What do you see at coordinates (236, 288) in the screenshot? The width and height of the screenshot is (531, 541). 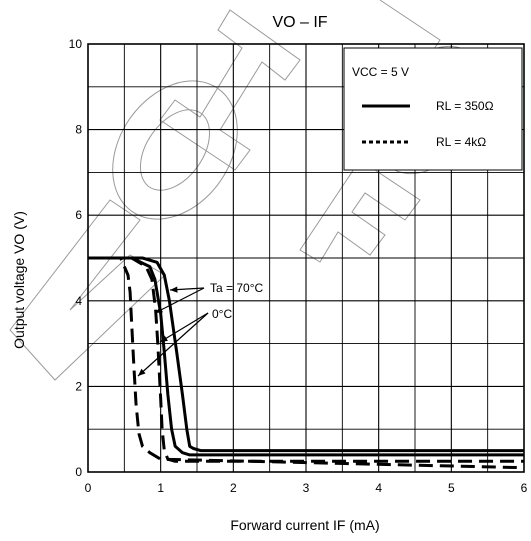 I see `annotation-ta-70c: Ta = 70°C` at bounding box center [236, 288].